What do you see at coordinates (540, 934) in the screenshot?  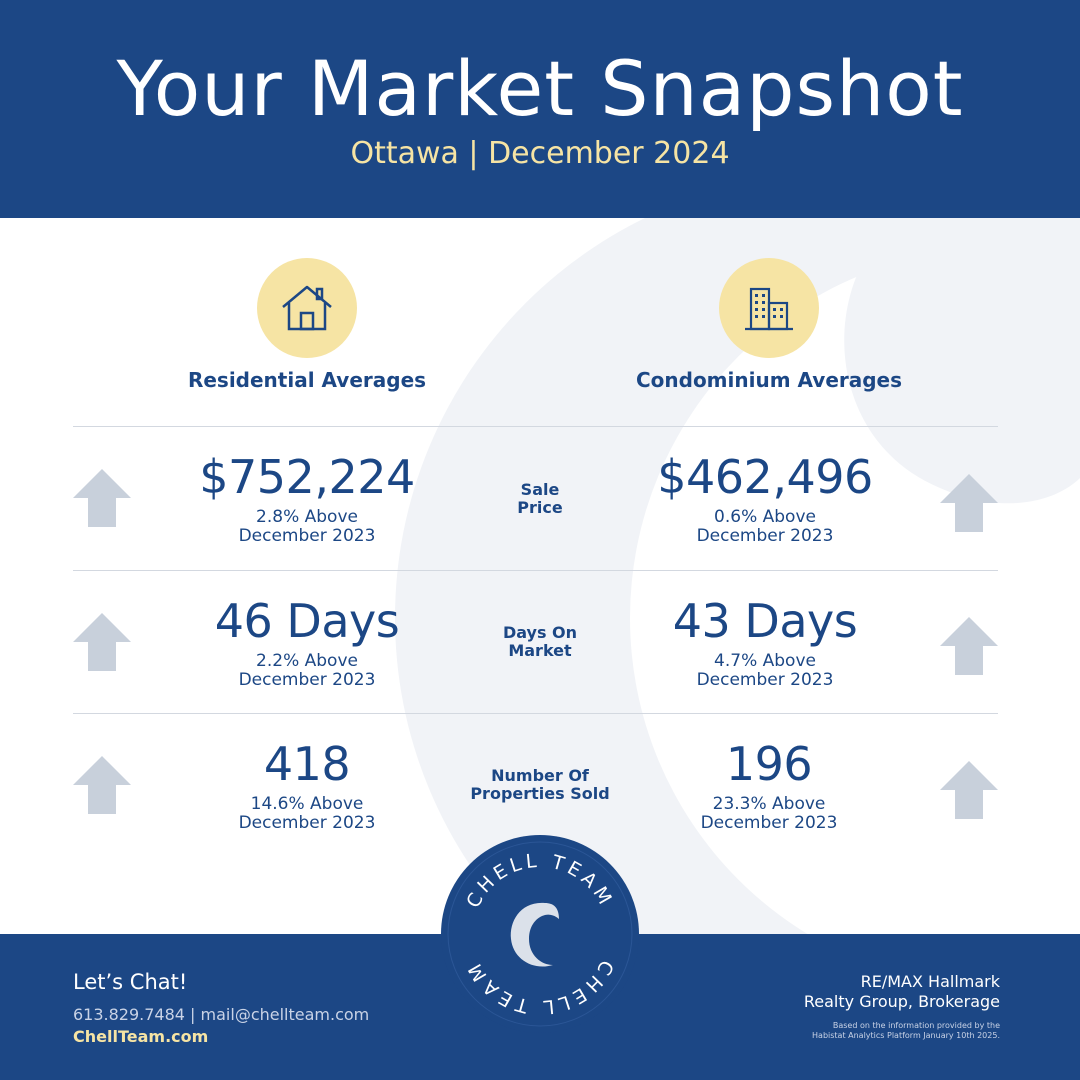 I see `chell-team-logo: CHELL TEAM CHELL TEAM` at bounding box center [540, 934].